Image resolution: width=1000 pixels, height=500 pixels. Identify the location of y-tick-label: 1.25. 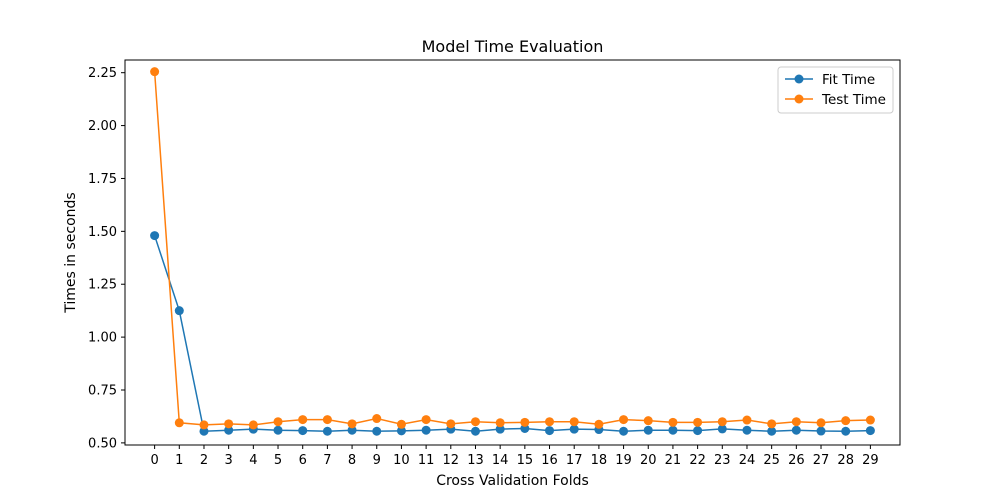
(102, 285).